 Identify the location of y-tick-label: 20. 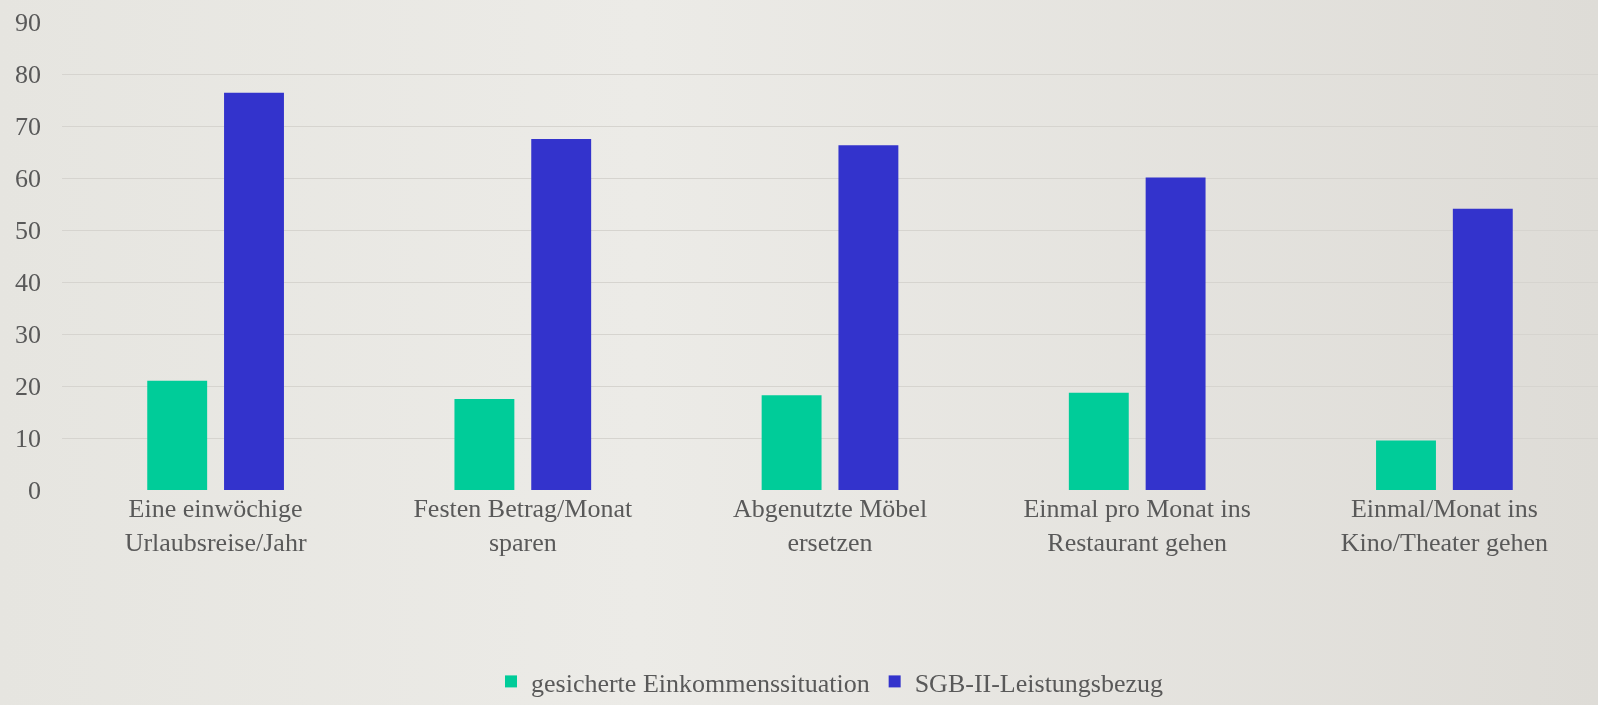
(28, 387).